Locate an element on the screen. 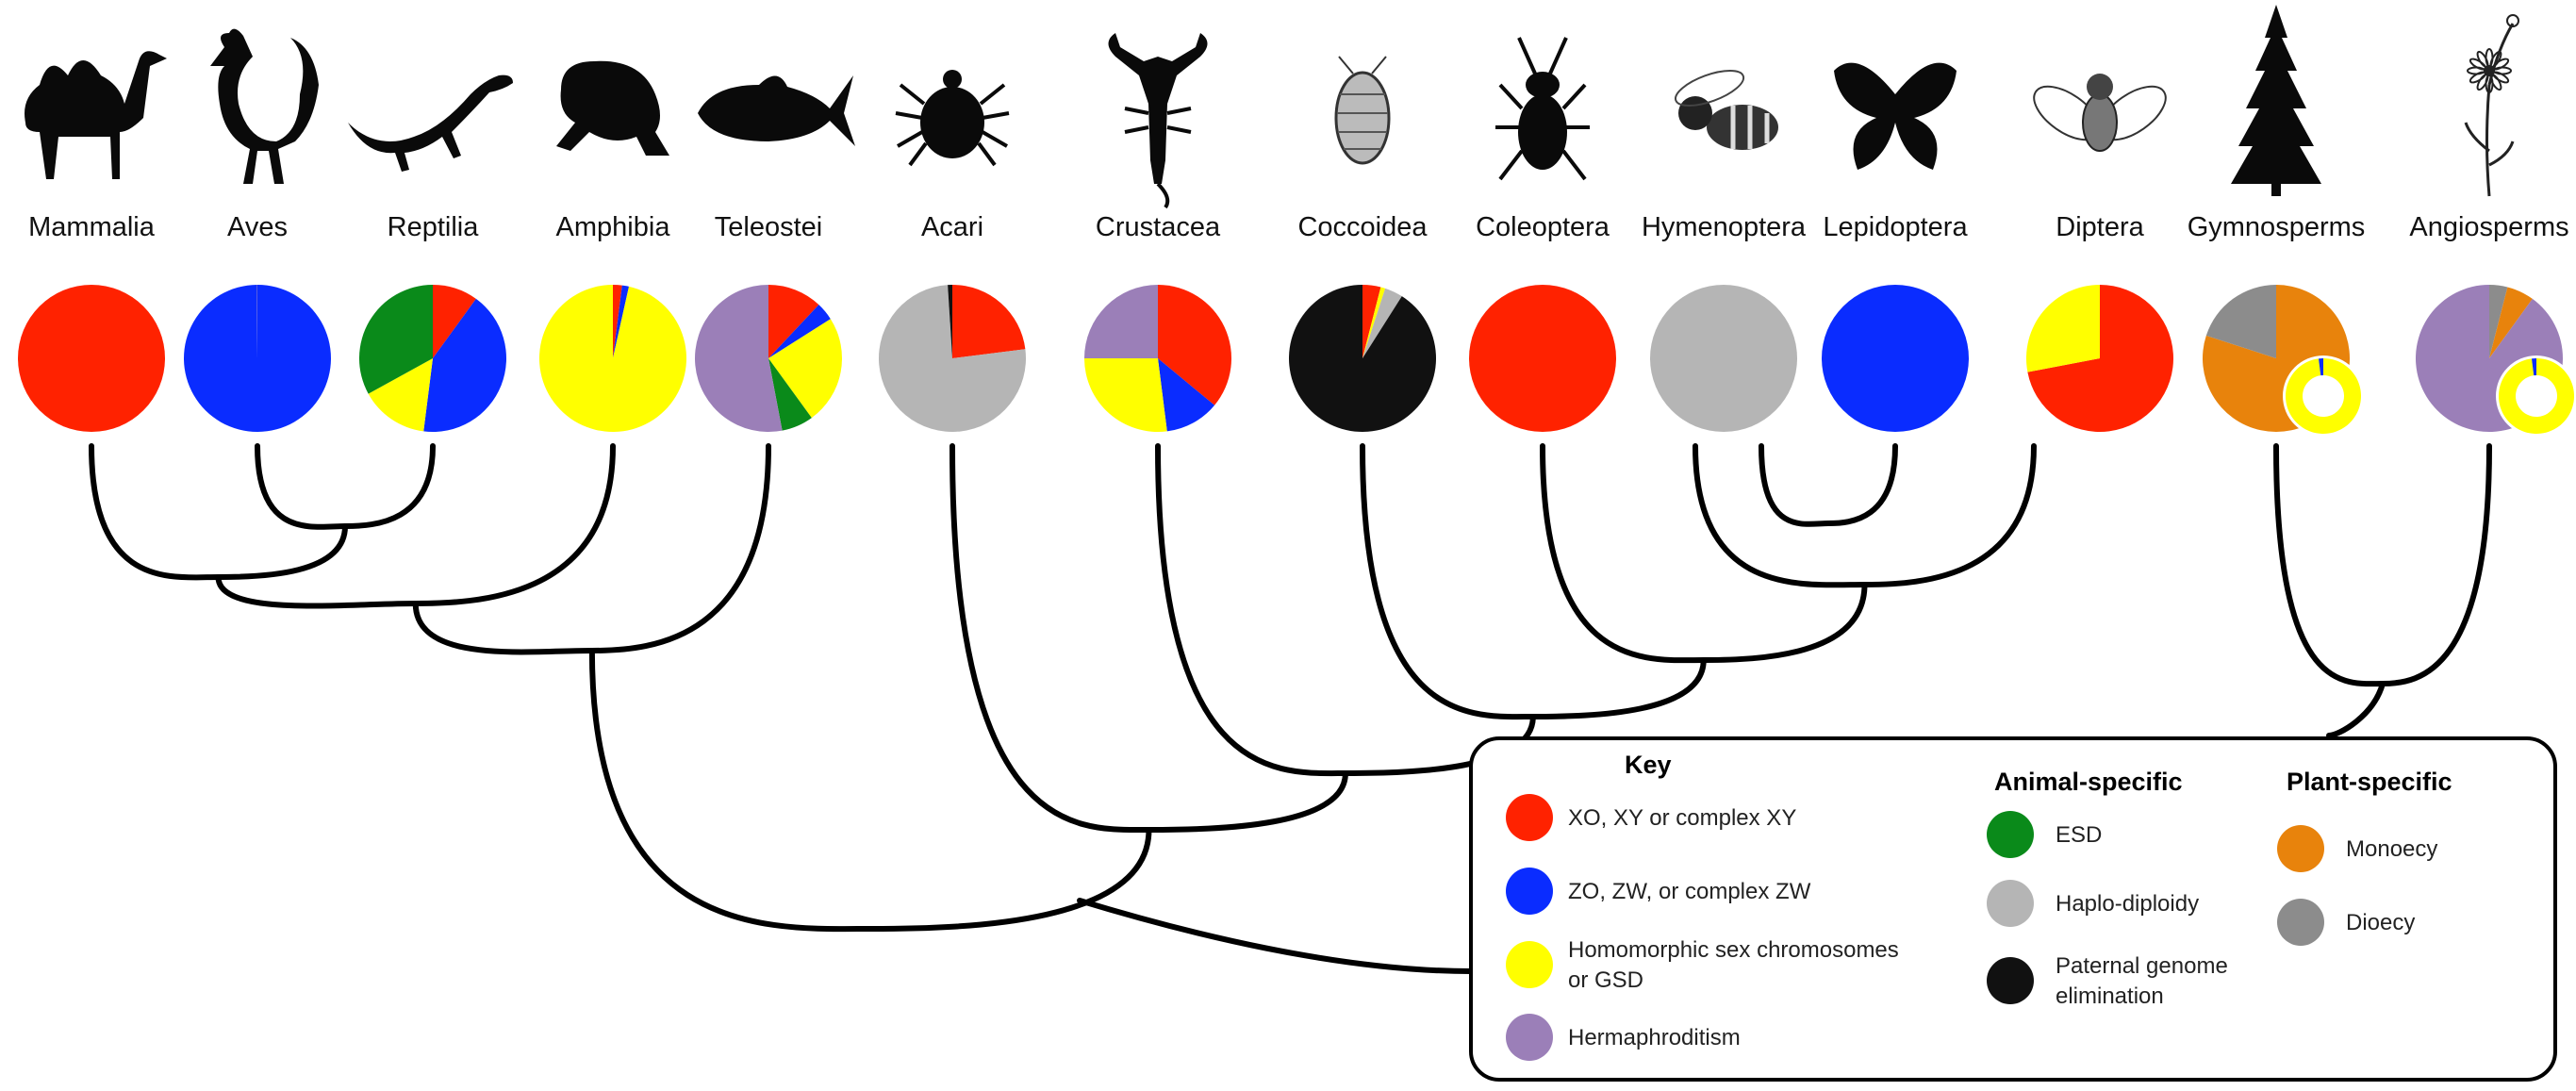  taxon-label-coleoptera: Coleoptera is located at coordinates (1543, 227).